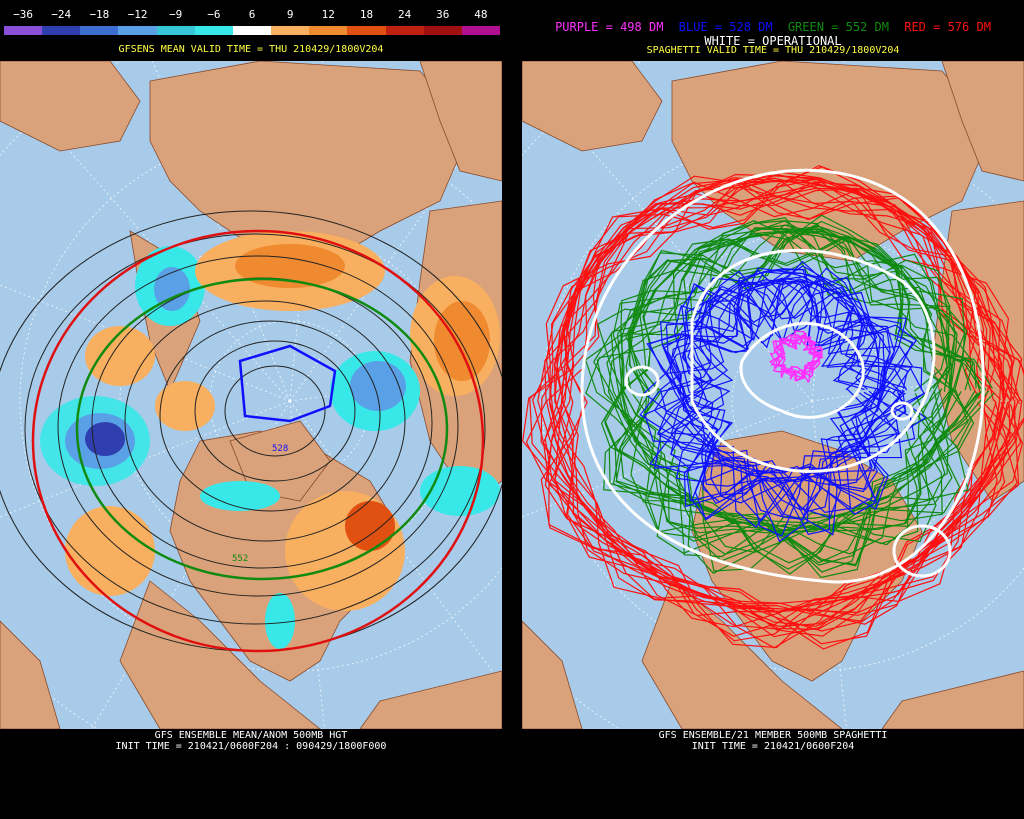 This screenshot has width=1024, height=819. I want to click on spaghetti-footer-title: GFS ENSEMBLE/21 MEMBER 500MB SPAGHETTI, so click(773, 735).